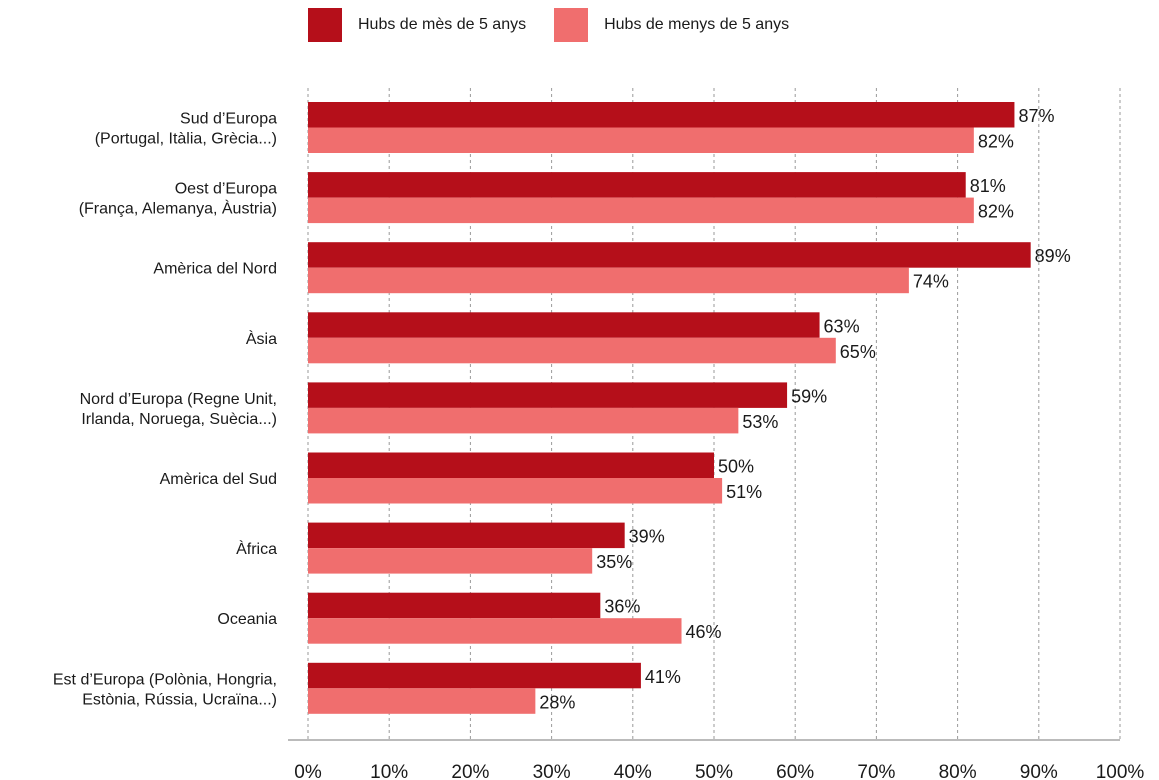 This screenshot has width=1159, height=780. I want to click on data-label: 50%, so click(736, 467).